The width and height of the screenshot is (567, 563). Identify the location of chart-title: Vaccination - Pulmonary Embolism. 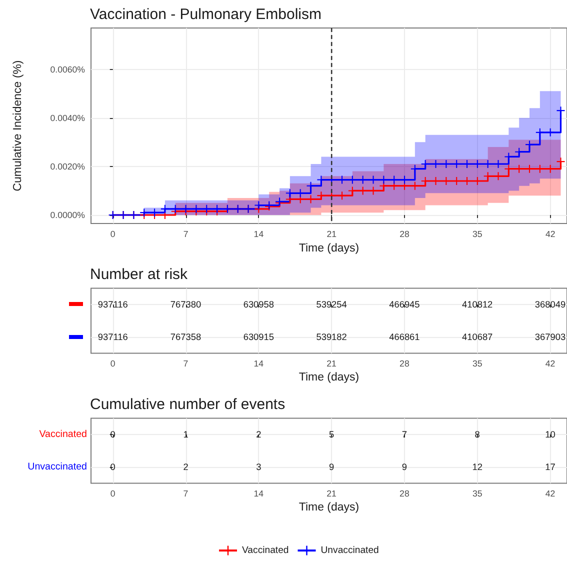
(206, 14).